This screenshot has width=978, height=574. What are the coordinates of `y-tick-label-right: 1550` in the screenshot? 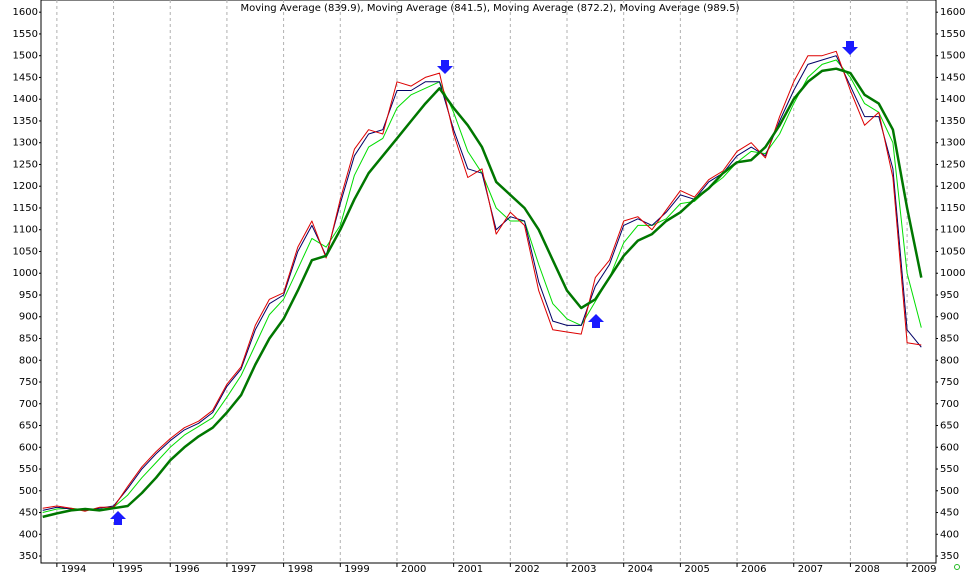 It's located at (952, 34).